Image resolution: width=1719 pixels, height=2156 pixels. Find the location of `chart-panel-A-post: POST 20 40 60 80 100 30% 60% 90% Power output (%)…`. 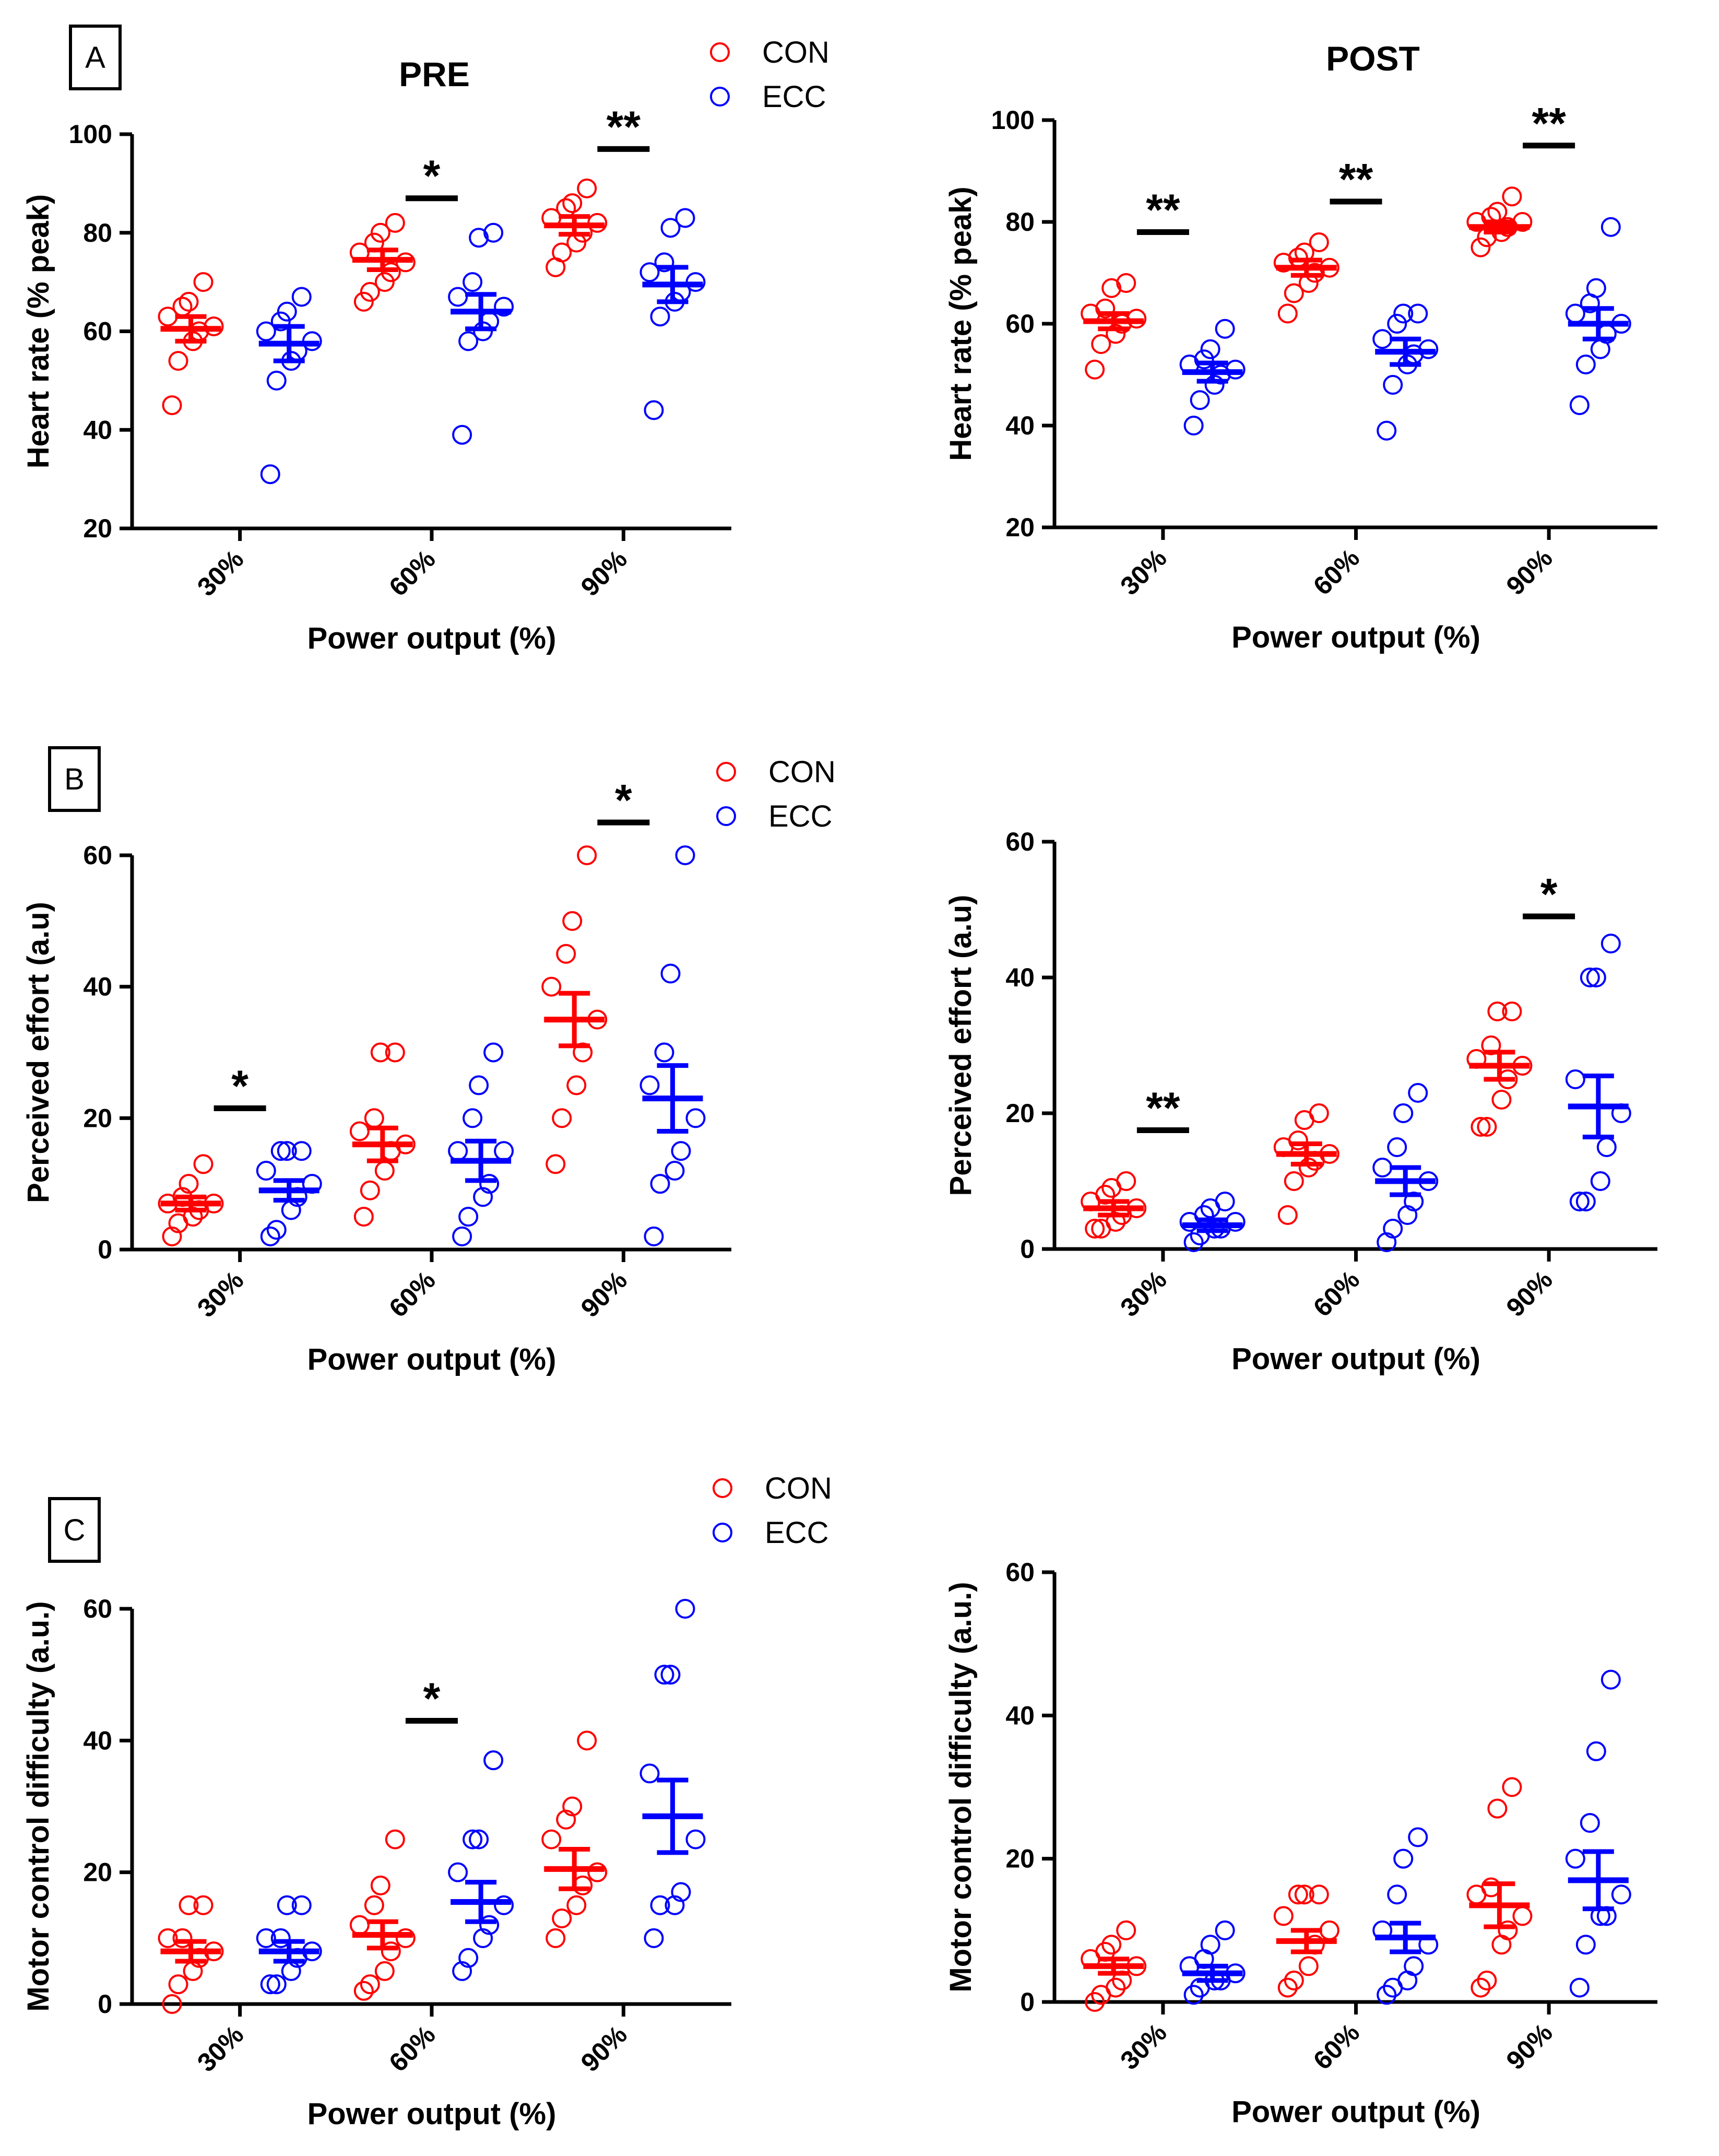

chart-panel-A-post: POST 20 40 60 80 100 30% 60% 90% Power output (%)… is located at coordinates (1300, 347).